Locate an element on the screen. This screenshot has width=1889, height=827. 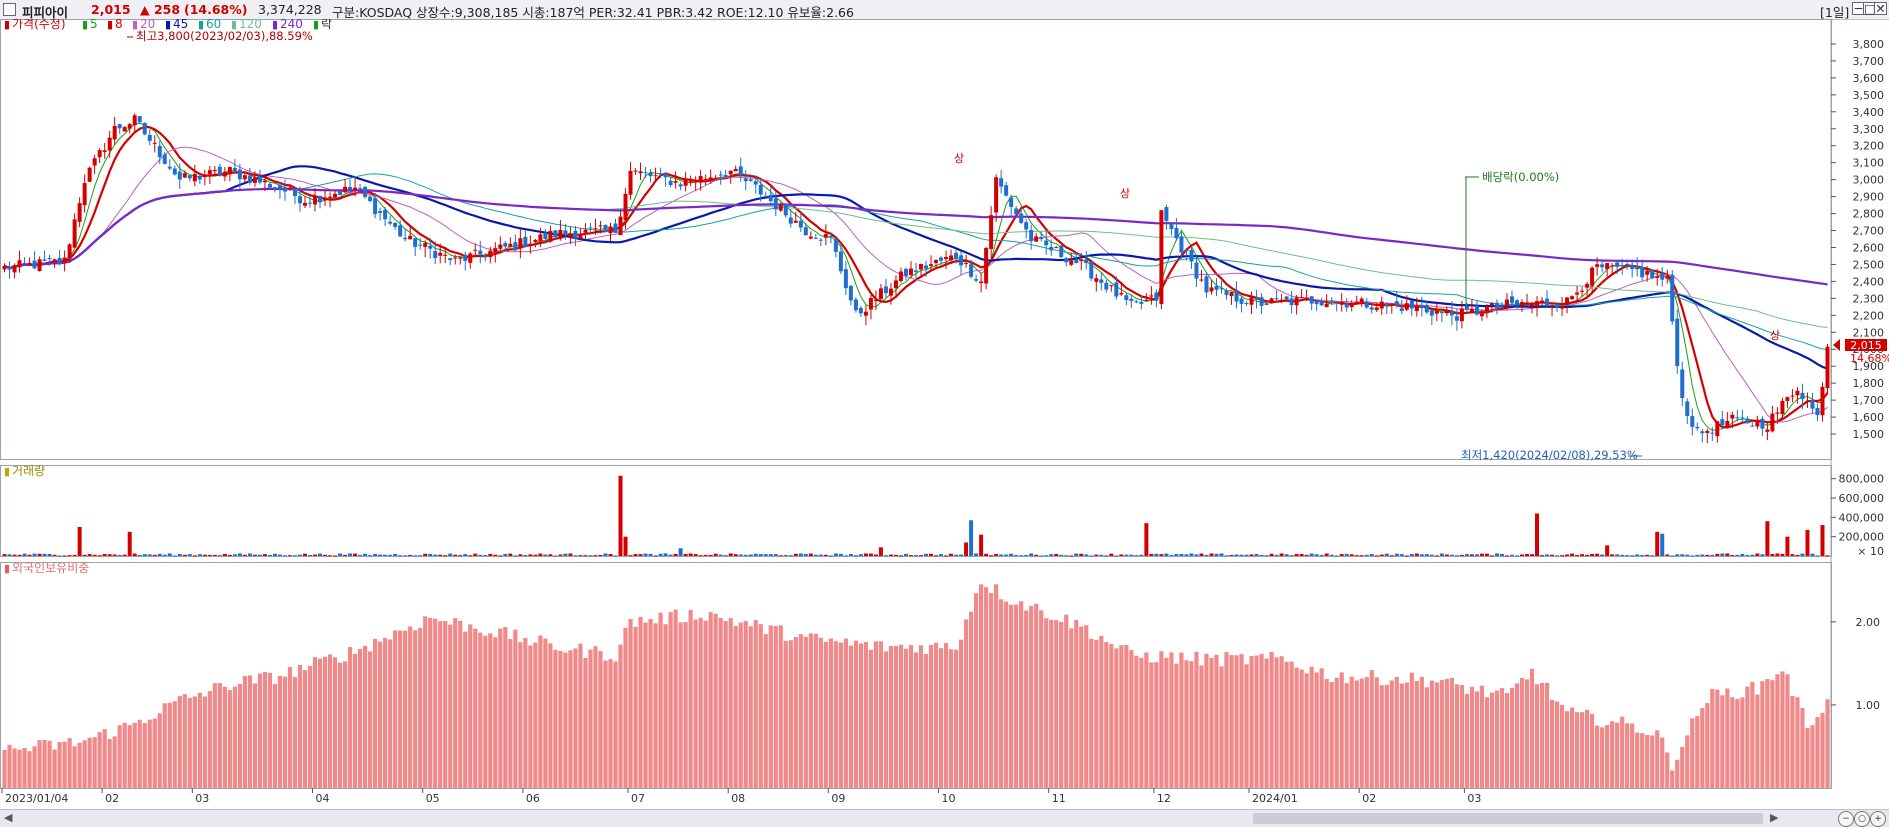
menu-checkbox-icon is located at coordinates (9, 9).